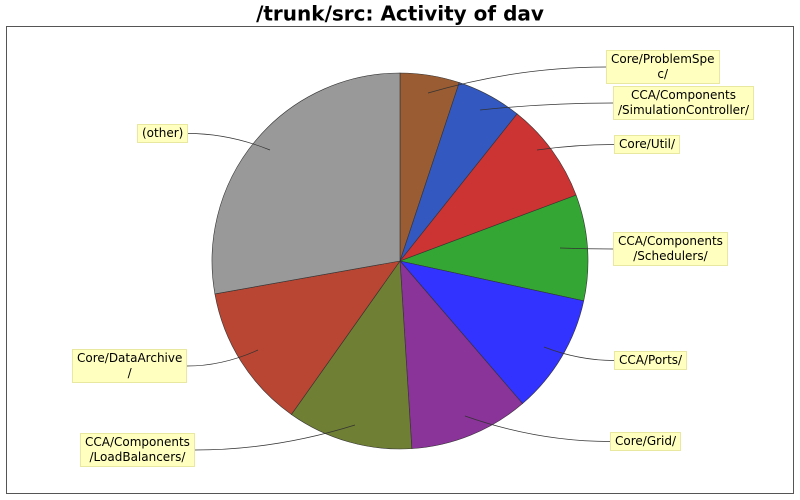 This screenshot has height=500, width=800. Describe the element at coordinates (163, 133) in the screenshot. I see `slice-label: (other)` at that location.